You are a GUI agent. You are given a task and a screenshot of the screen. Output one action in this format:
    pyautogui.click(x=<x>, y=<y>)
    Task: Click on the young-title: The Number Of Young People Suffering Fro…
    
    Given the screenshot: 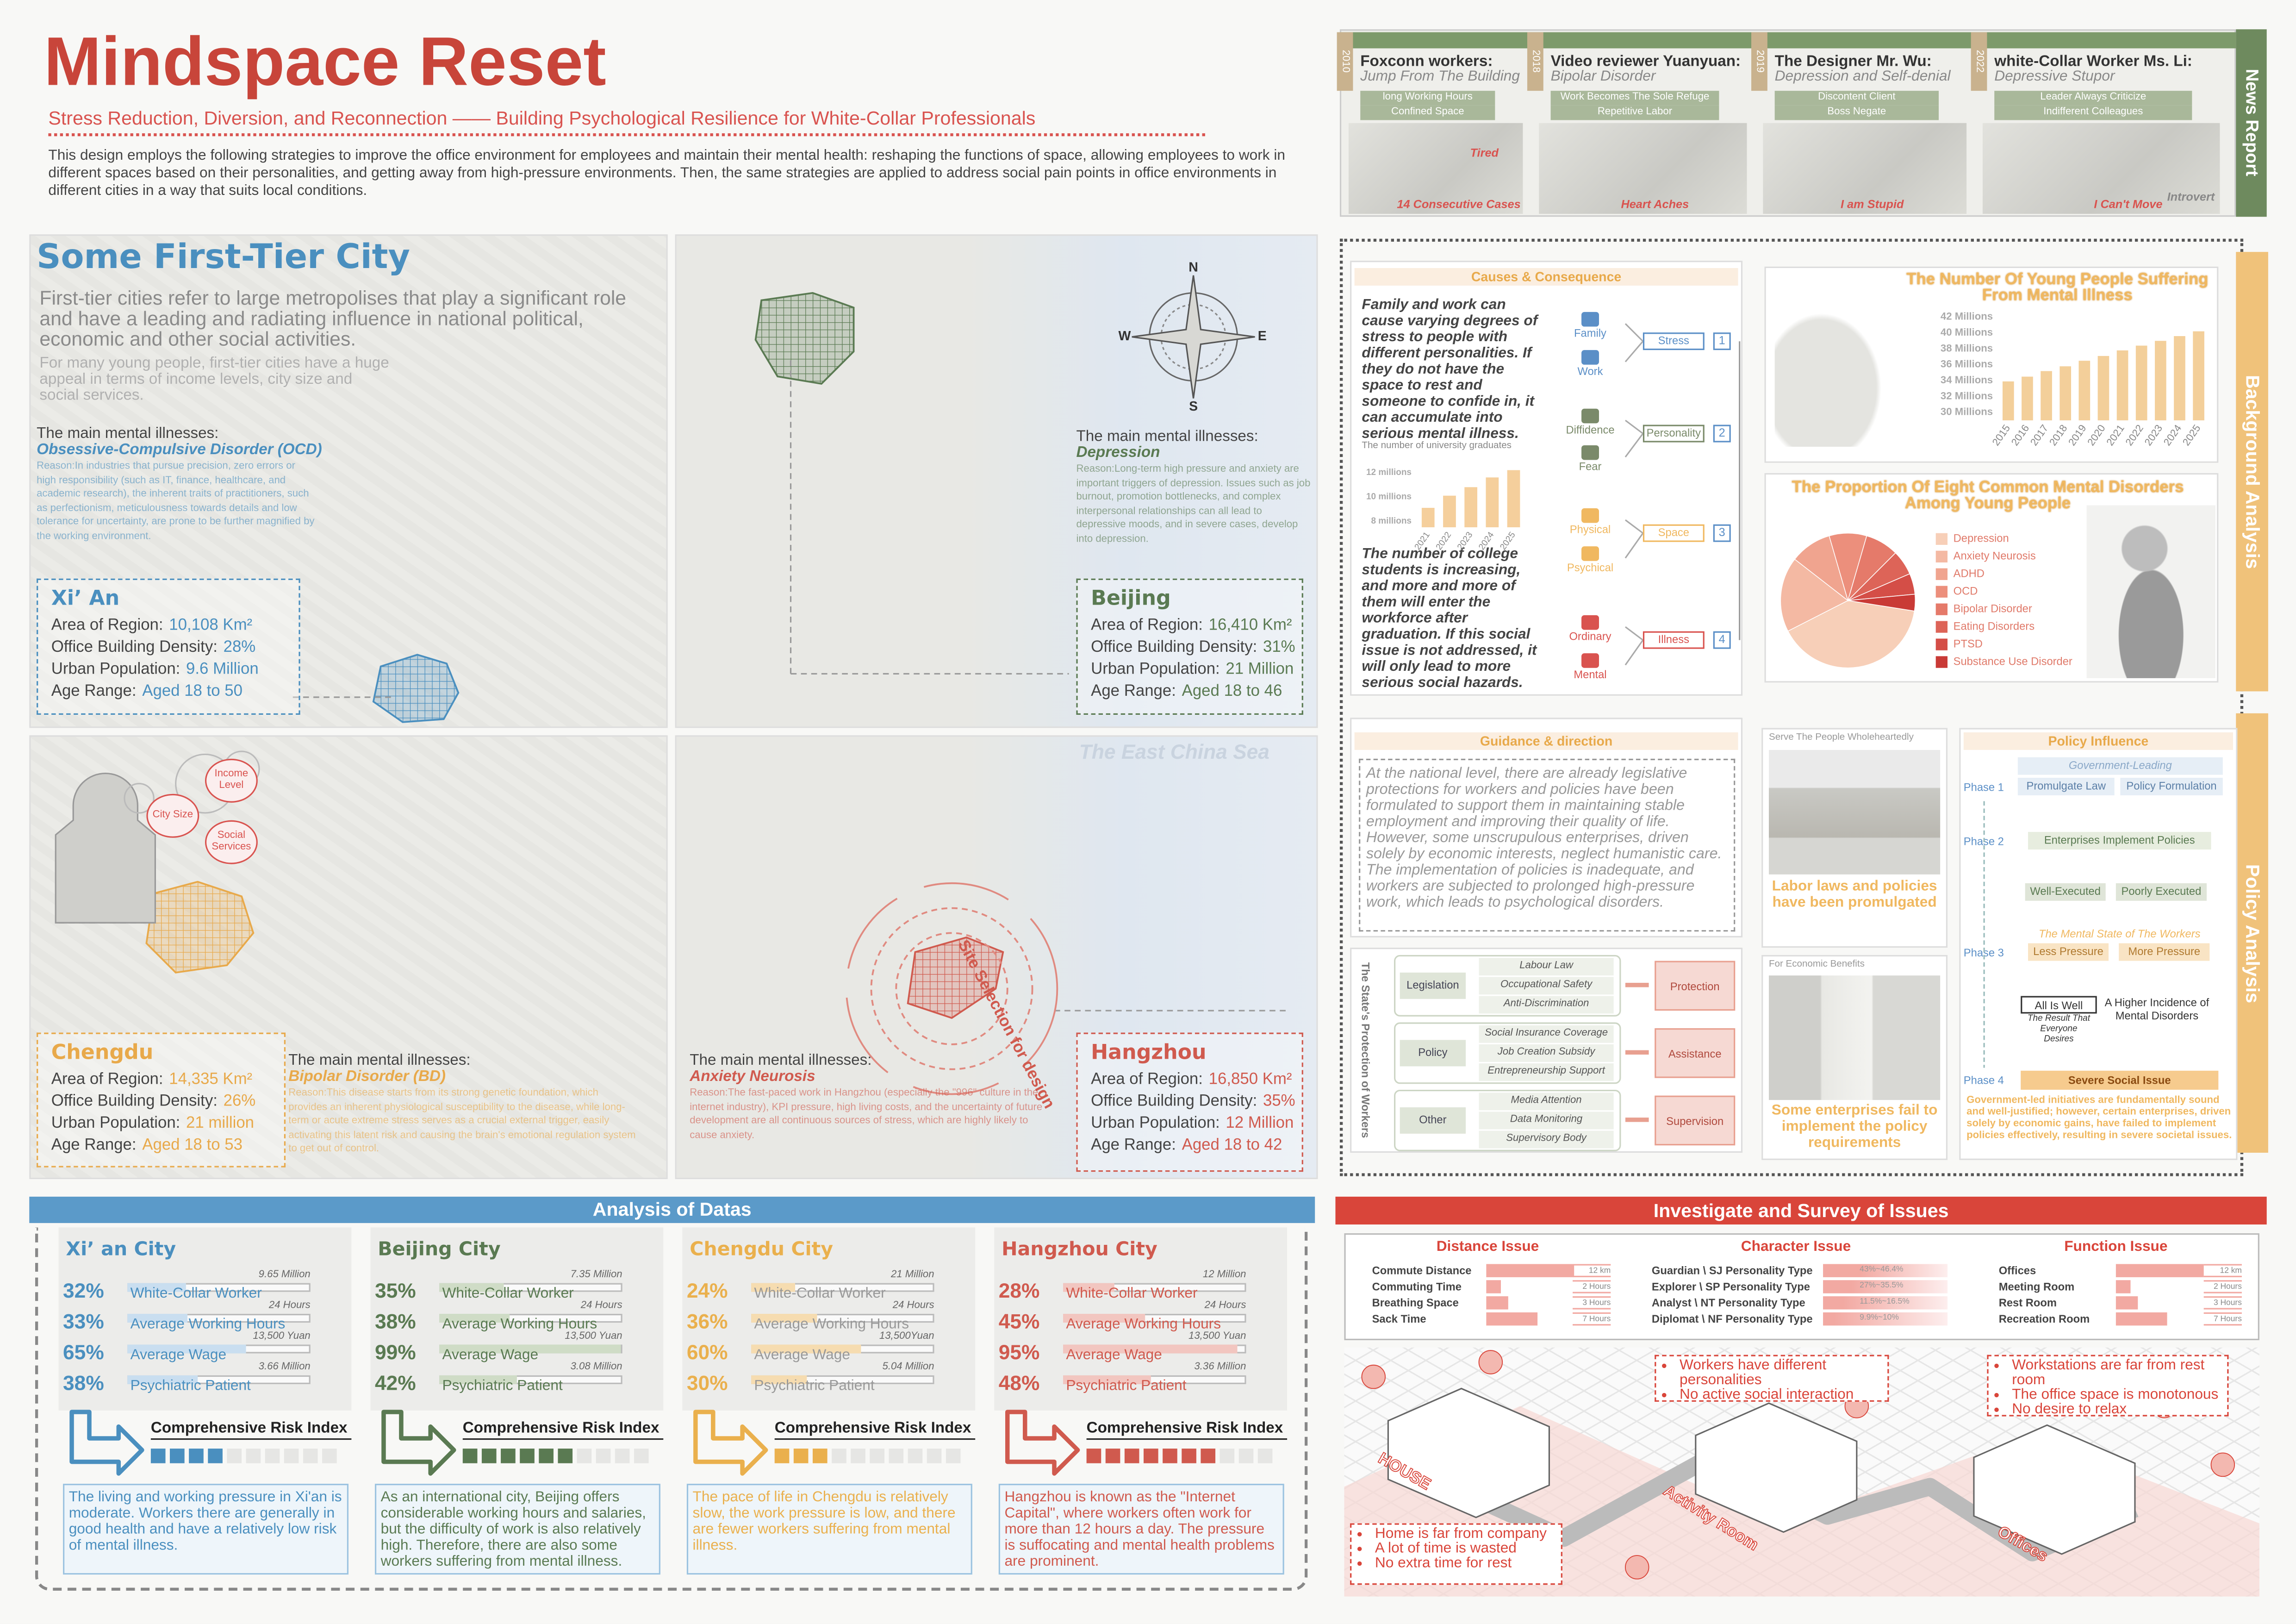 What is the action you would take?
    pyautogui.click(x=2057, y=288)
    